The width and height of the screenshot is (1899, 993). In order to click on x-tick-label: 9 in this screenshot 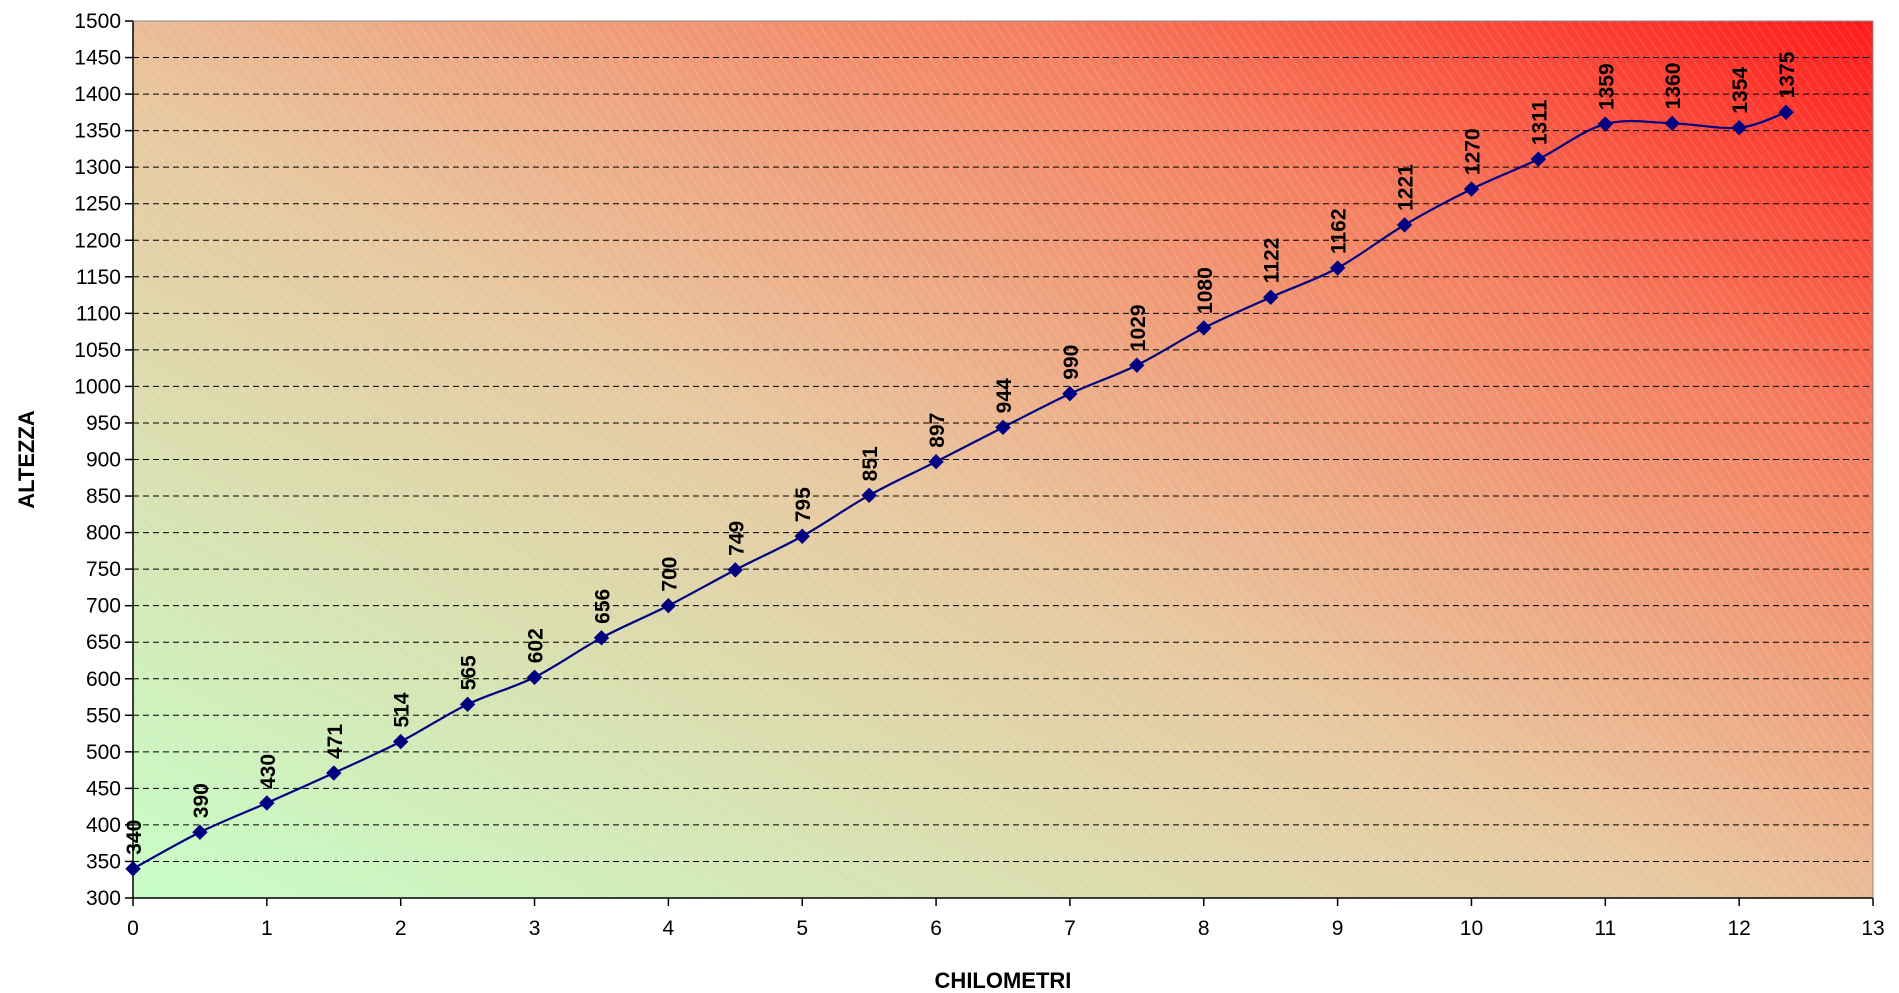, I will do `click(1338, 928)`.